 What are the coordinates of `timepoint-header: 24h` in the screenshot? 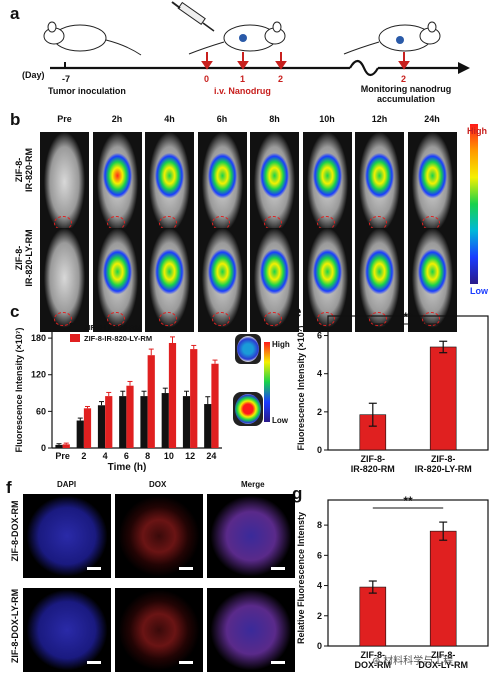 It's located at (432, 119).